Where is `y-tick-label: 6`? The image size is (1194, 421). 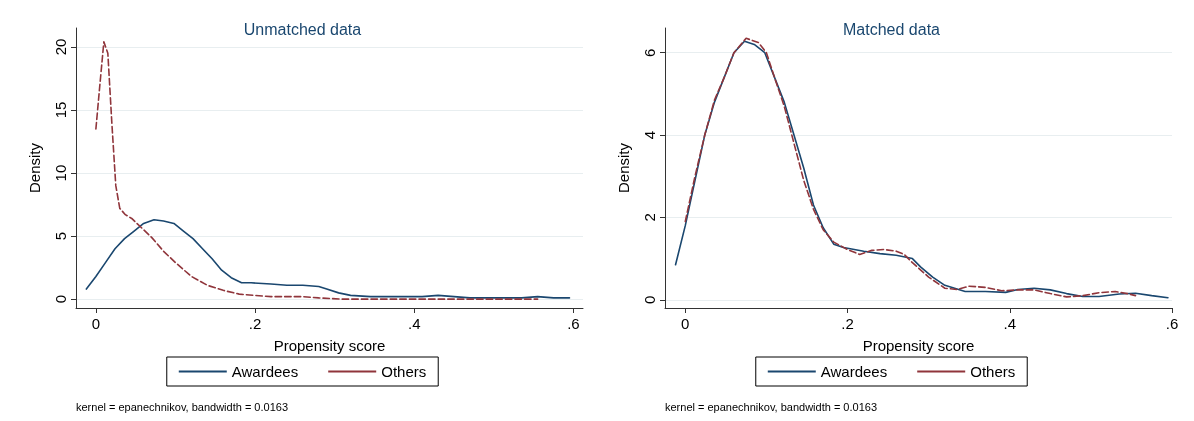 y-tick-label: 6 is located at coordinates (649, 52).